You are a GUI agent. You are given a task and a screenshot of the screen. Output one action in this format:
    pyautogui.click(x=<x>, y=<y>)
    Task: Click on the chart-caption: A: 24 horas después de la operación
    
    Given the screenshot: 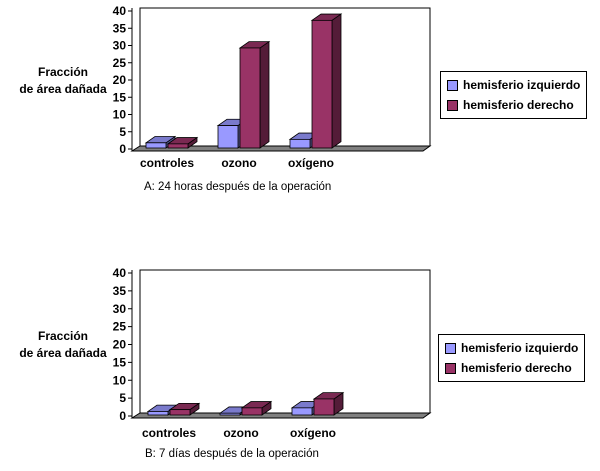 What is the action you would take?
    pyautogui.click(x=238, y=187)
    